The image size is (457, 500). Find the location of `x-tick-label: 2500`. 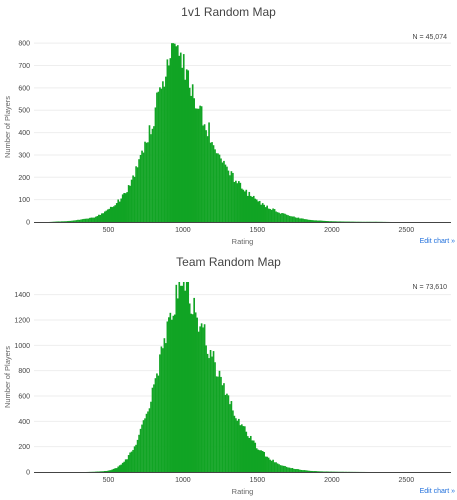

x-tick-label: 2500 is located at coordinates (407, 230).